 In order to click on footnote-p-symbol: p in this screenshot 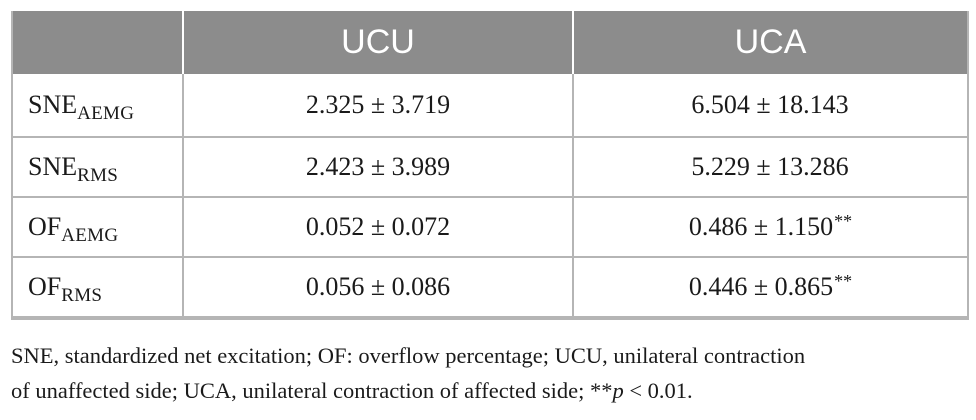, I will do `click(618, 390)`.